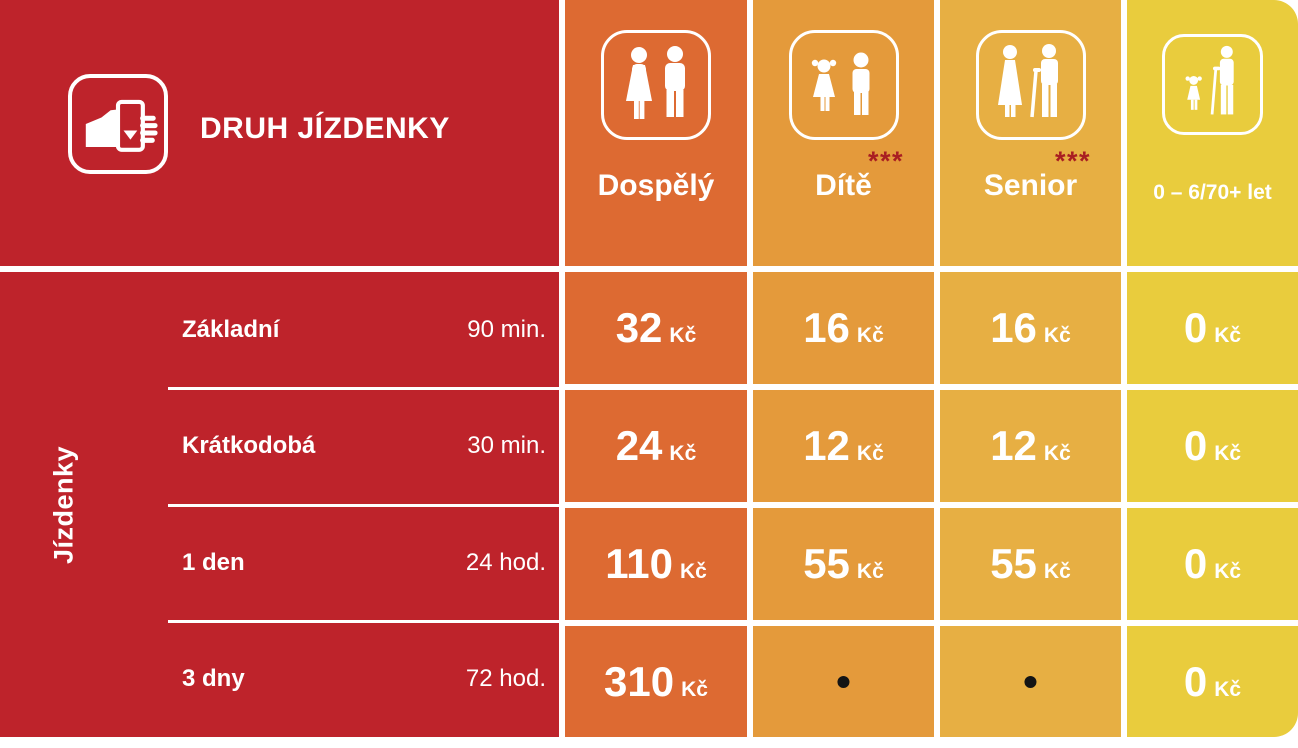 Image resolution: width=1298 pixels, height=748 pixels. What do you see at coordinates (656, 564) in the screenshot?
I see `price-cell-adult-2: 110 Kč` at bounding box center [656, 564].